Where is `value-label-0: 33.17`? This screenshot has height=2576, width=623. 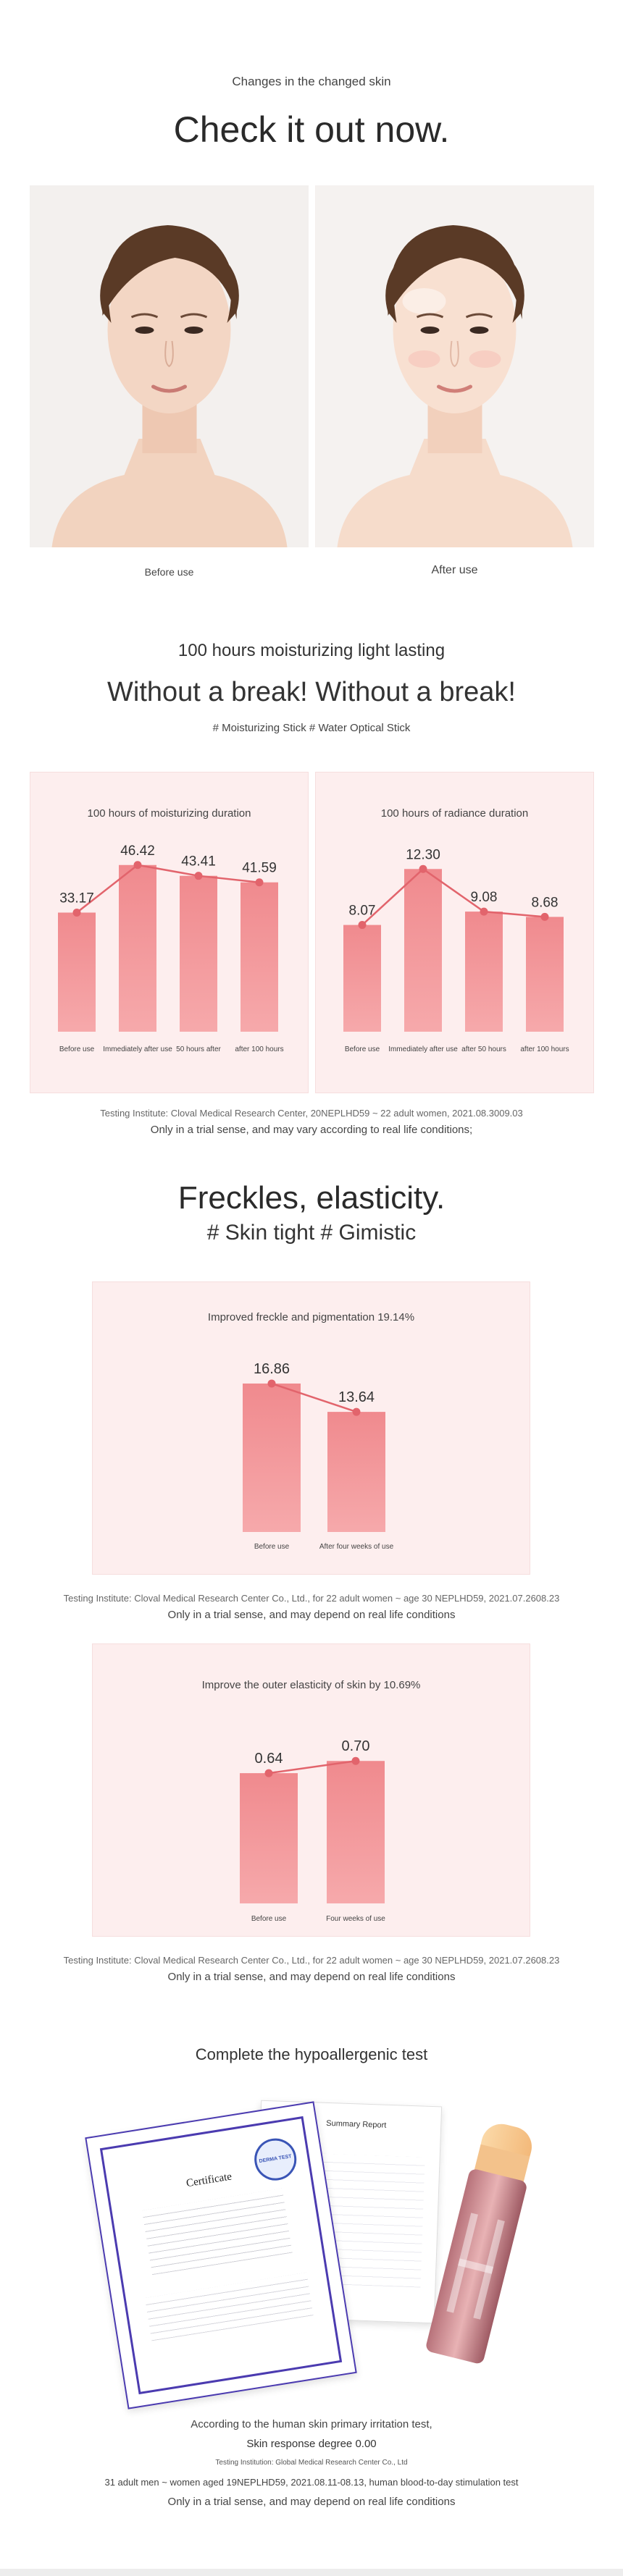 value-label-0: 33.17 is located at coordinates (76, 898).